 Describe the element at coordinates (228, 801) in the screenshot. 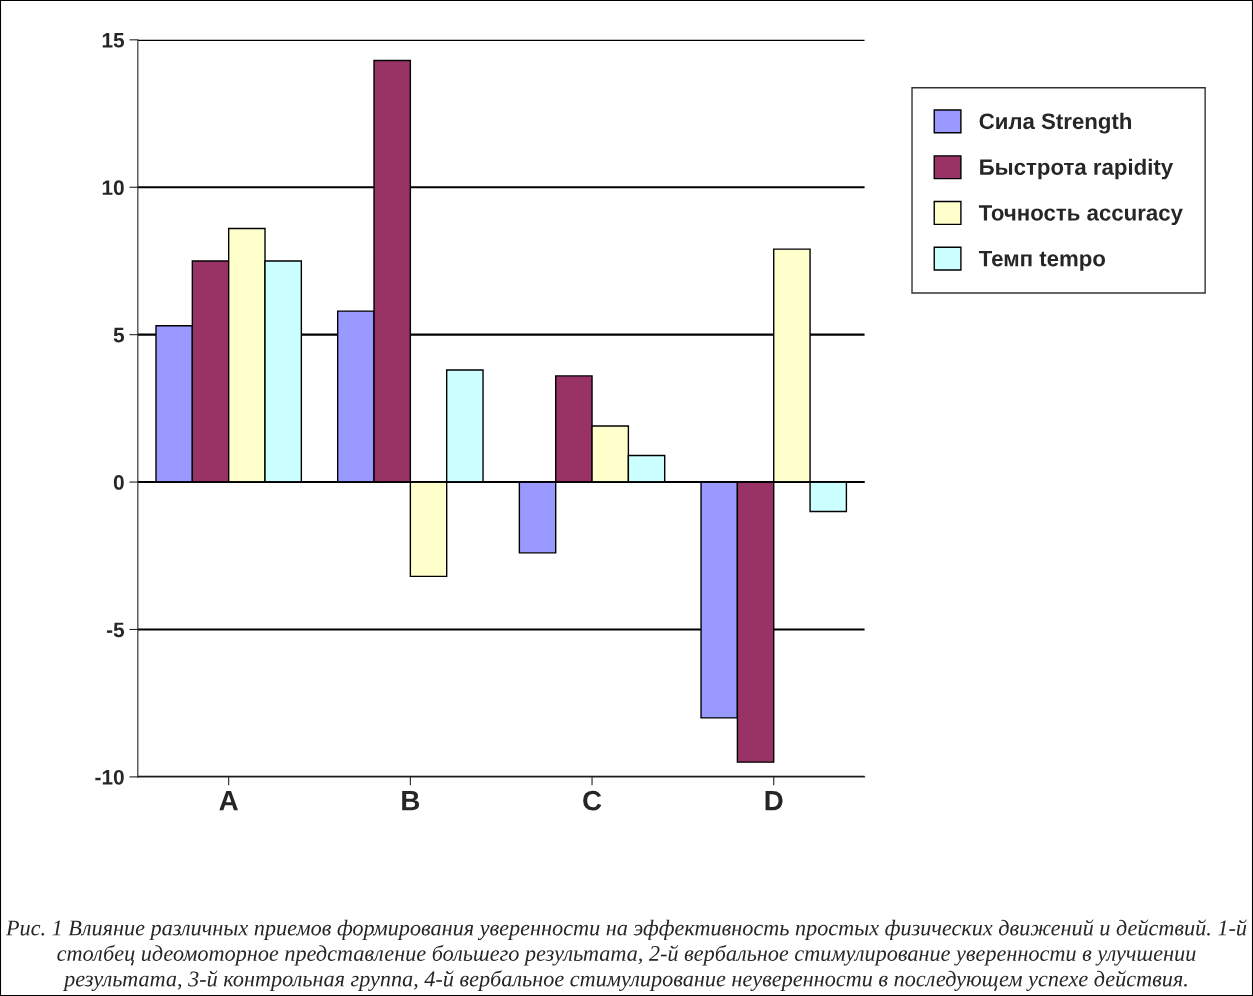

I see `x-tick-label: A` at that location.